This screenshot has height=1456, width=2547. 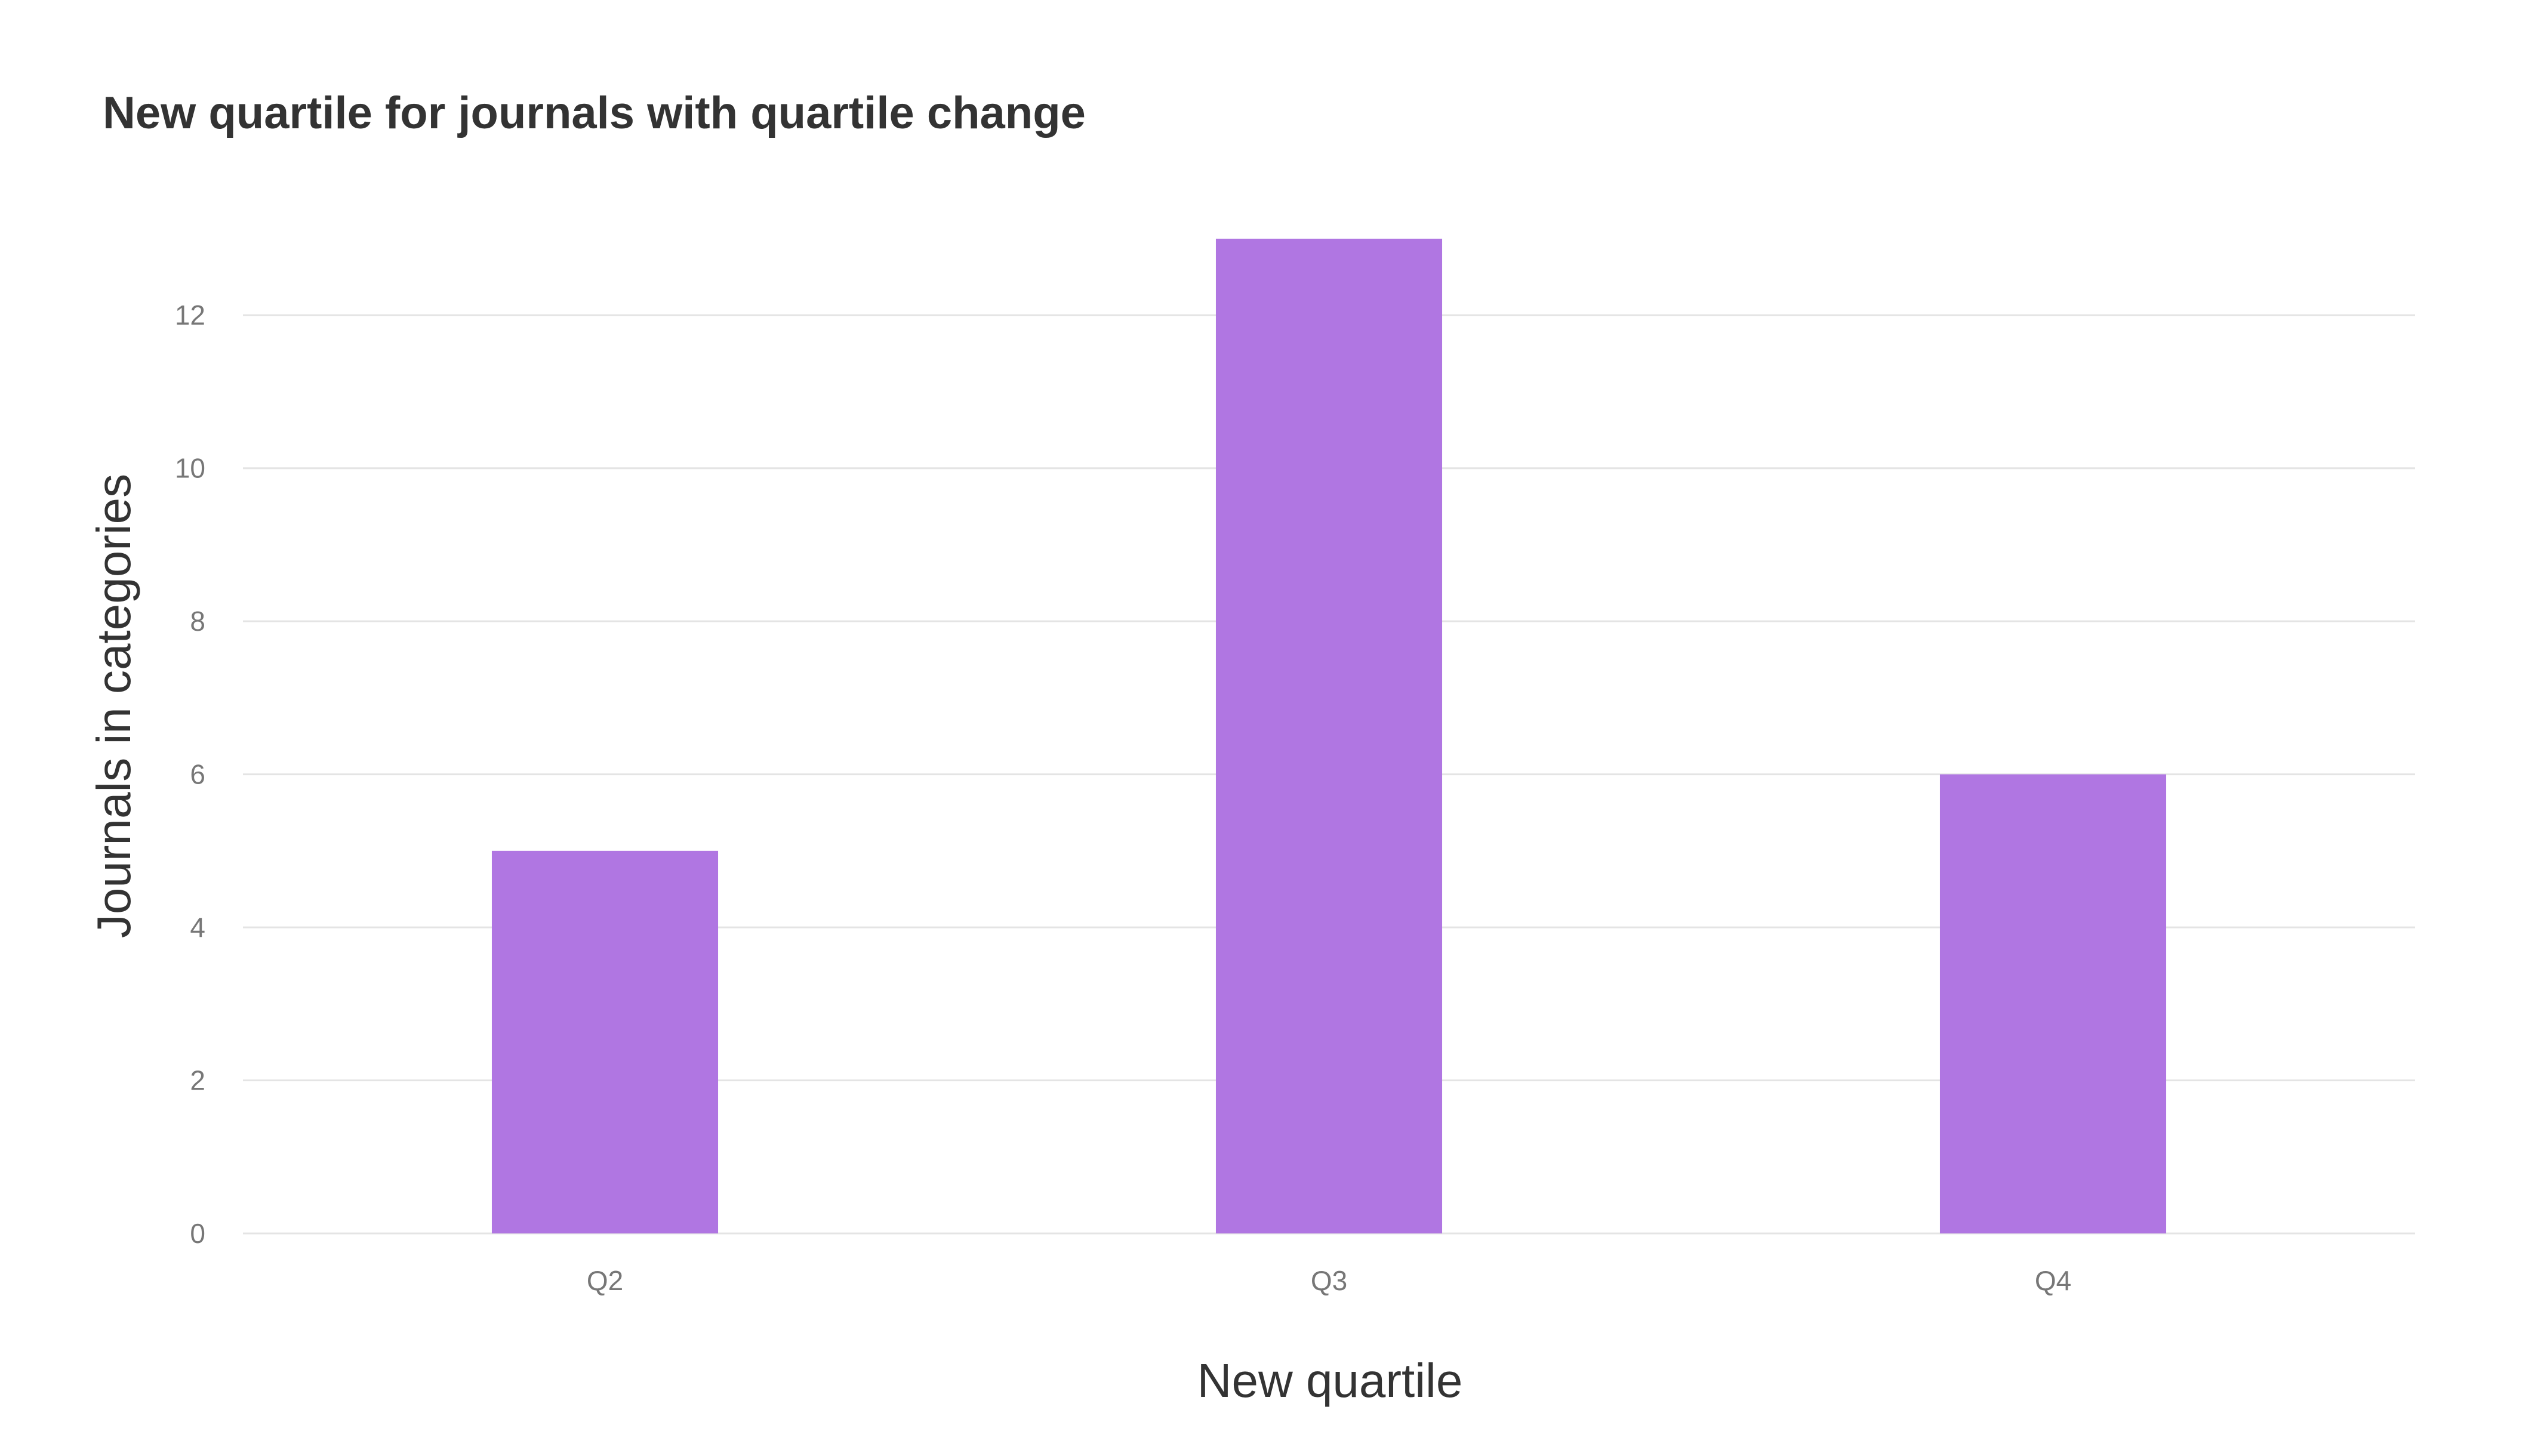 What do you see at coordinates (197, 1080) in the screenshot?
I see `y-tick-label: 2` at bounding box center [197, 1080].